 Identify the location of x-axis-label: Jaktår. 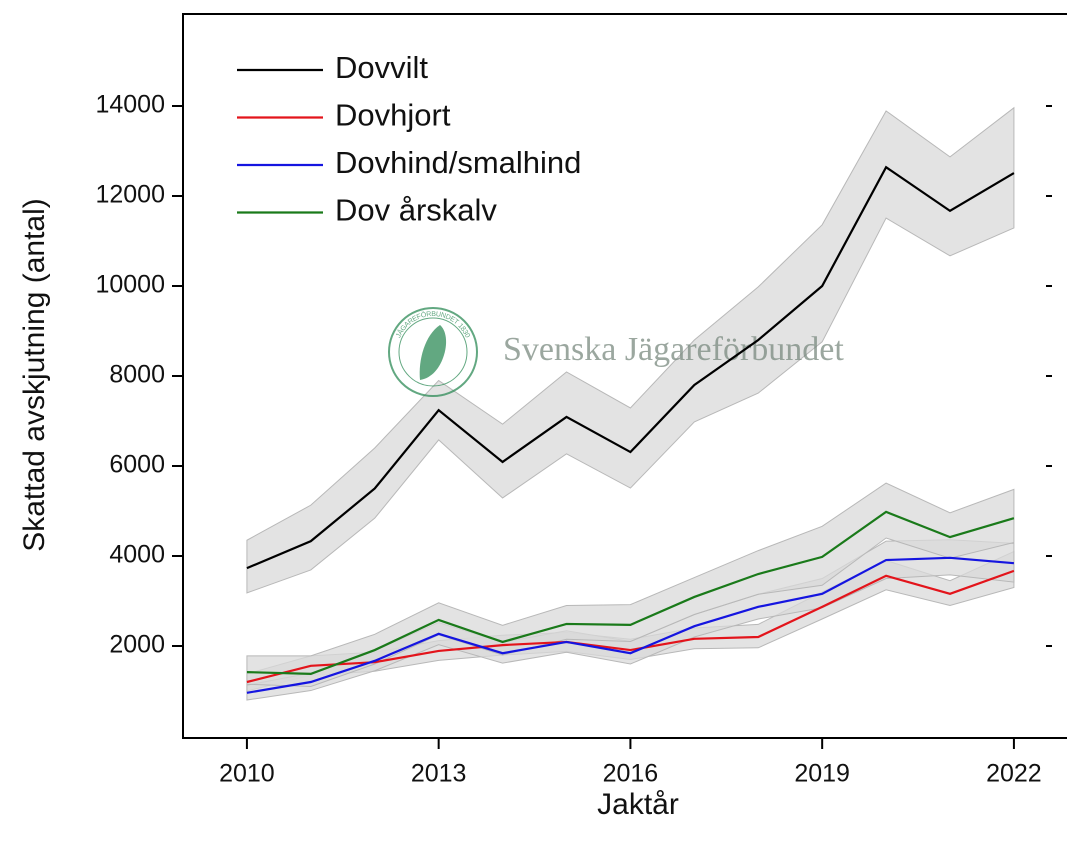
(638, 804).